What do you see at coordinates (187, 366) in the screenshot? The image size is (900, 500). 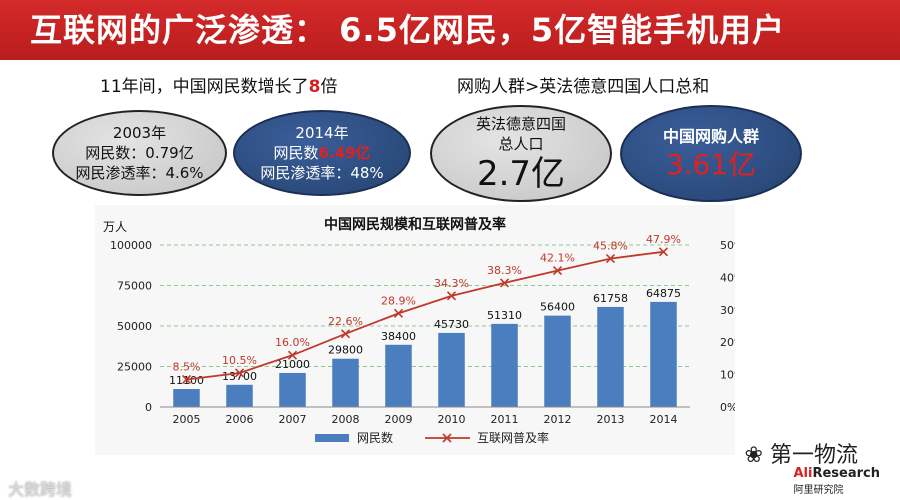 I see `line-value-label: 8.5%` at bounding box center [187, 366].